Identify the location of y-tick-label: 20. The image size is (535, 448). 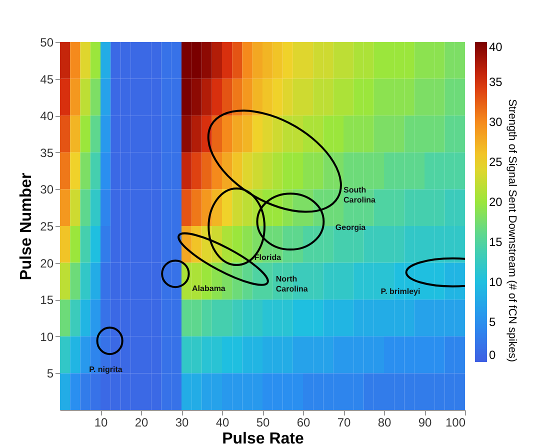
(47, 263).